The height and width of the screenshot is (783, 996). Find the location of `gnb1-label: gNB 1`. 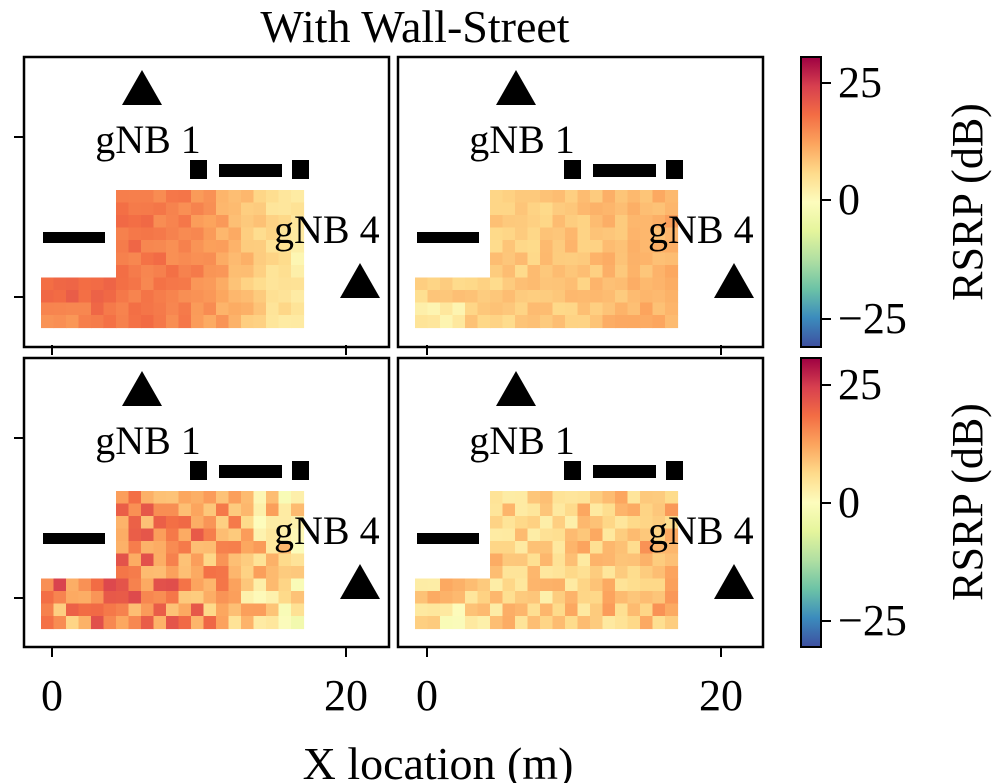

gnb1-label: gNB 1 is located at coordinates (148, 440).